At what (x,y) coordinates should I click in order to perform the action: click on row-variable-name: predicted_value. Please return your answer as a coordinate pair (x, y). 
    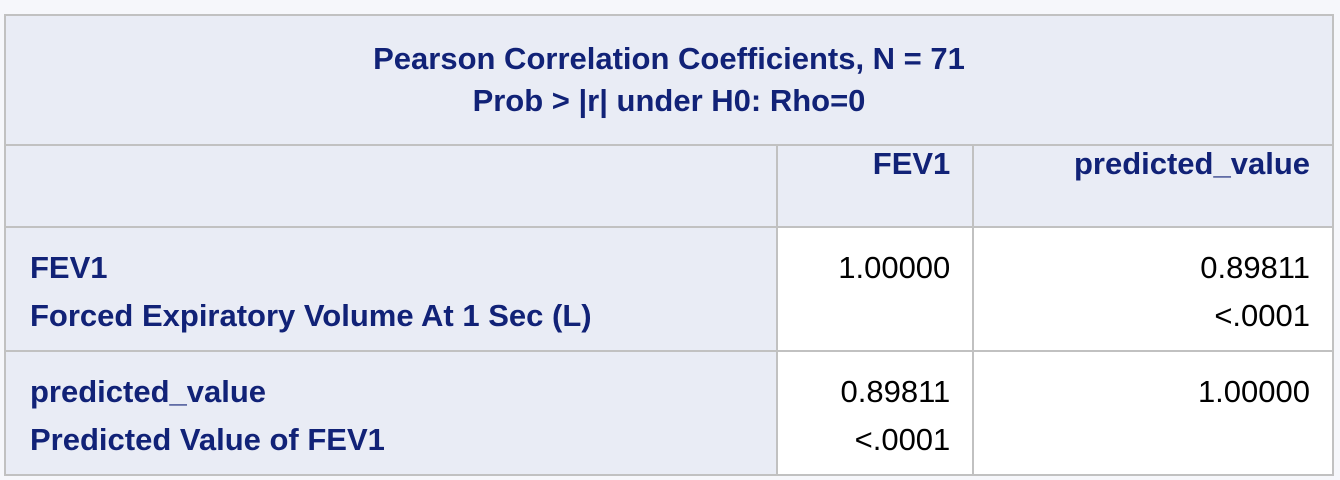
    Looking at the image, I should click on (148, 391).